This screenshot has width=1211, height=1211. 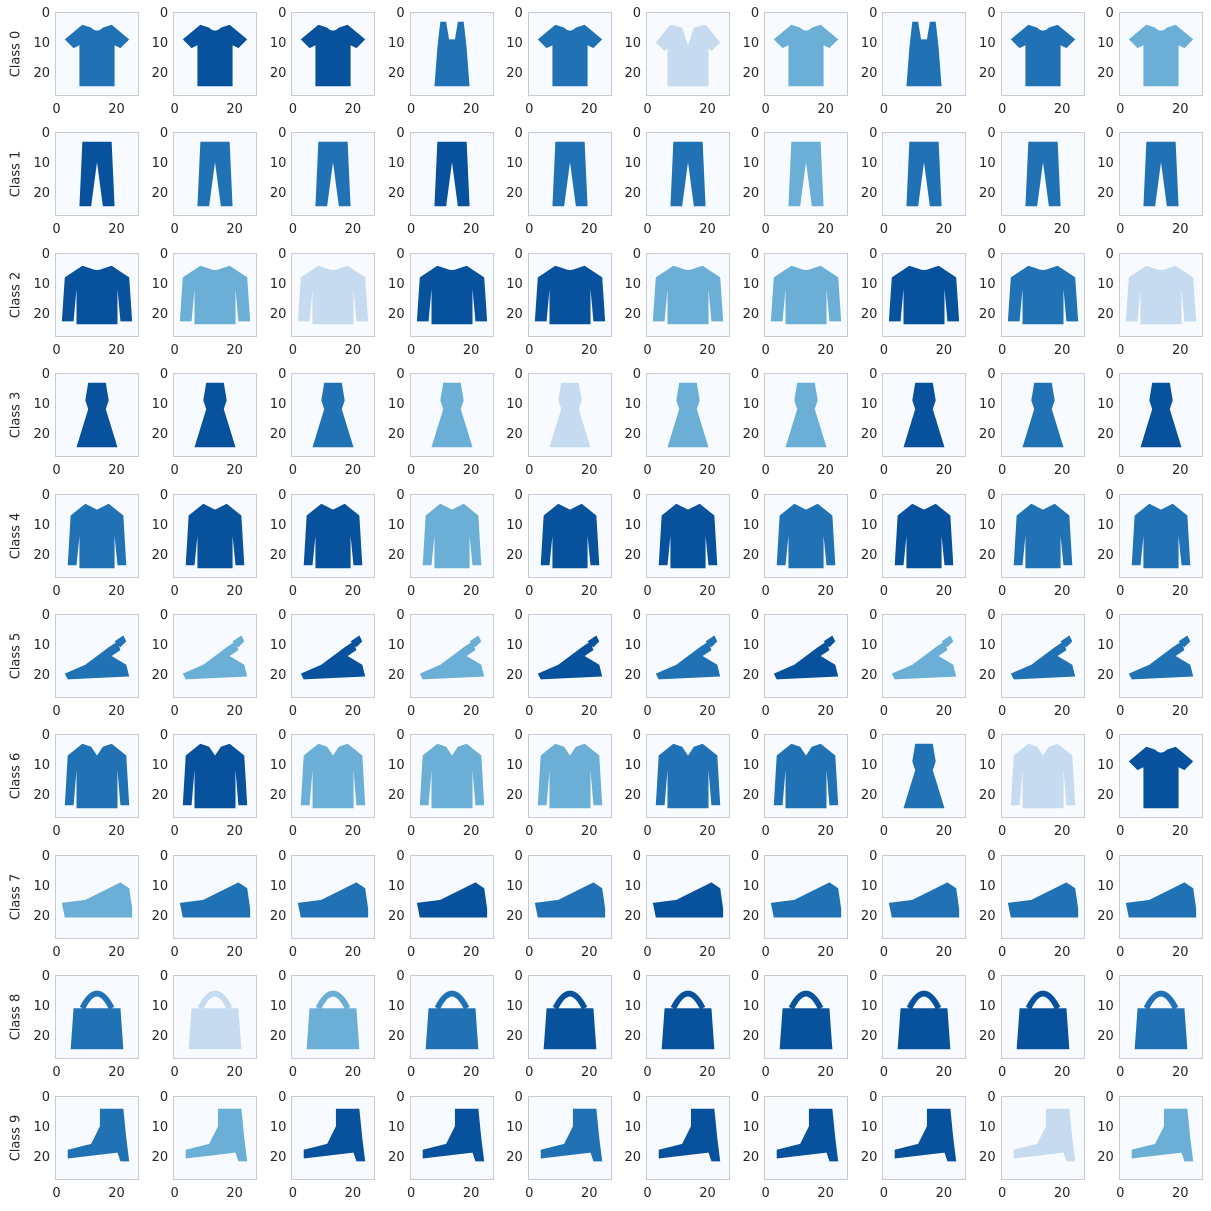 I want to click on sweater-icon, so click(x=569, y=295).